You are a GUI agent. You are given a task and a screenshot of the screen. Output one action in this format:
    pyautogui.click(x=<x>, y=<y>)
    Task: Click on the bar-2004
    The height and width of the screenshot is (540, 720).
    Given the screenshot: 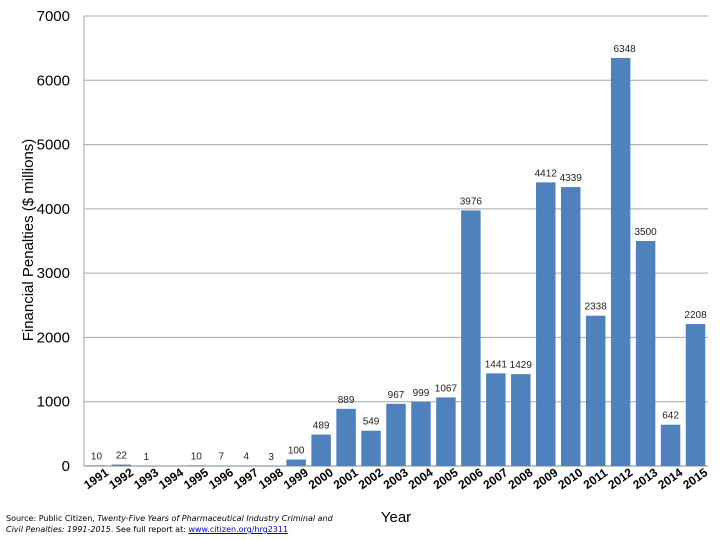 What is the action you would take?
    pyautogui.click(x=421, y=433)
    